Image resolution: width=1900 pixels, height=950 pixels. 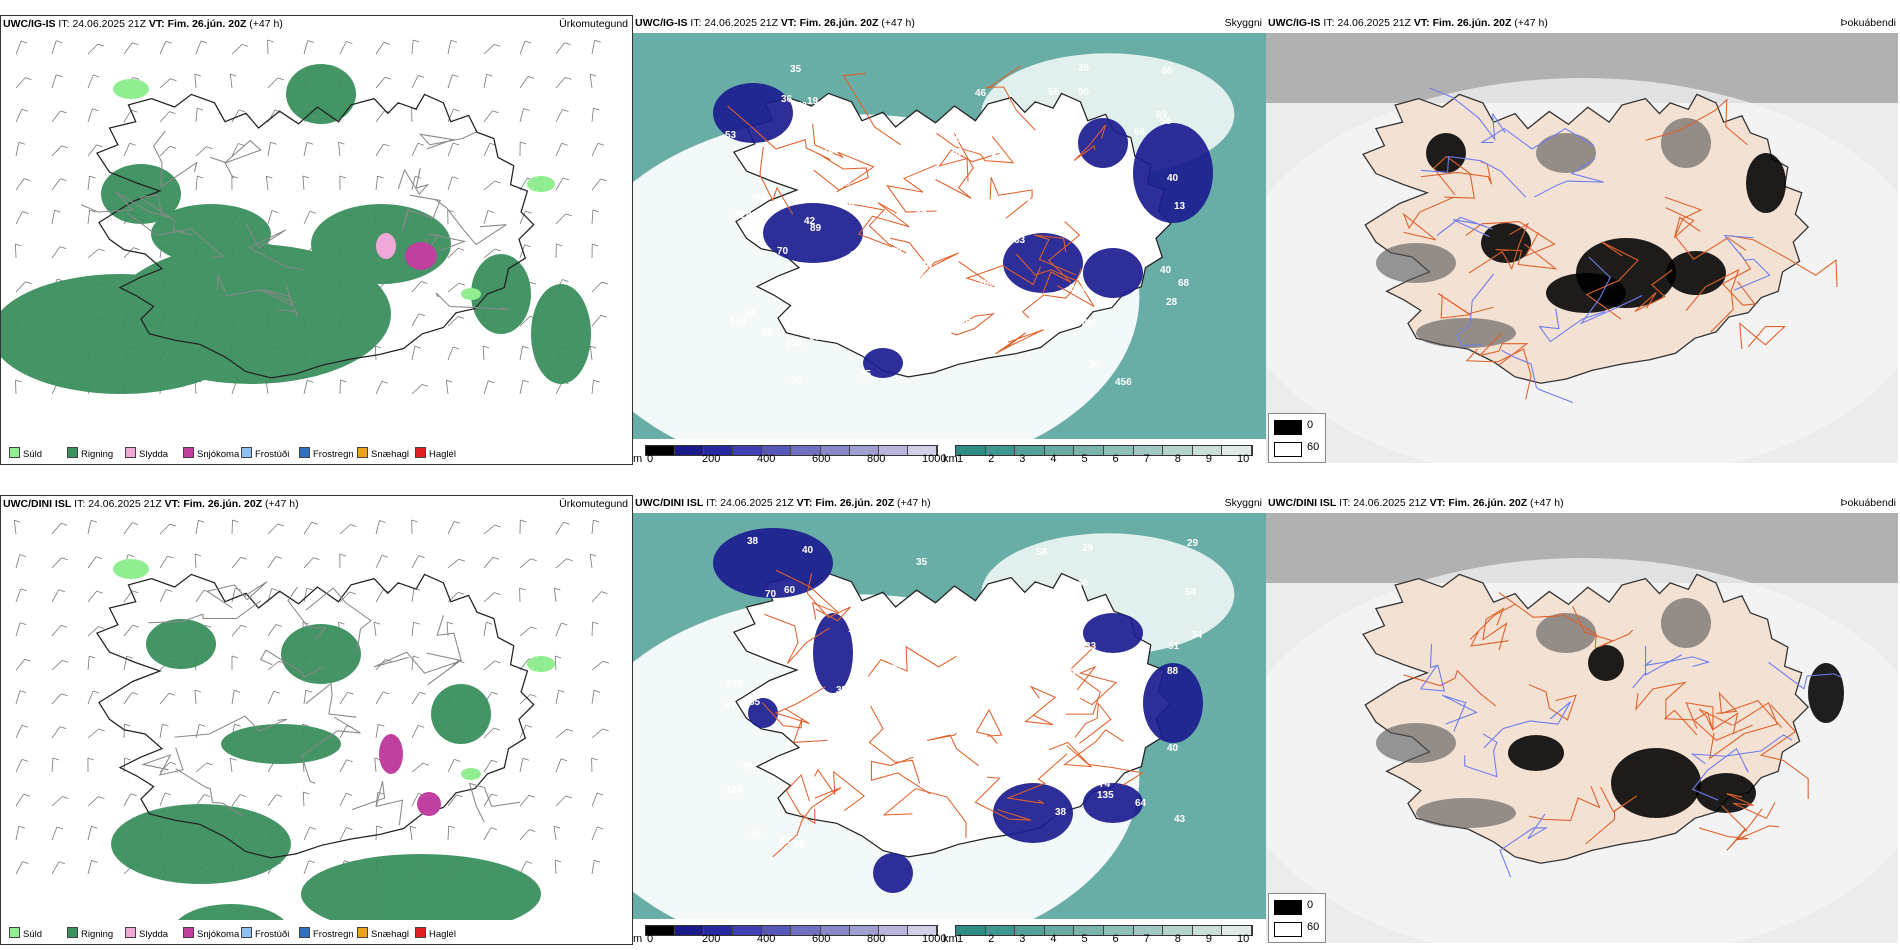 What do you see at coordinates (958, 152) in the screenshot?
I see `ceiling-value: 60` at bounding box center [958, 152].